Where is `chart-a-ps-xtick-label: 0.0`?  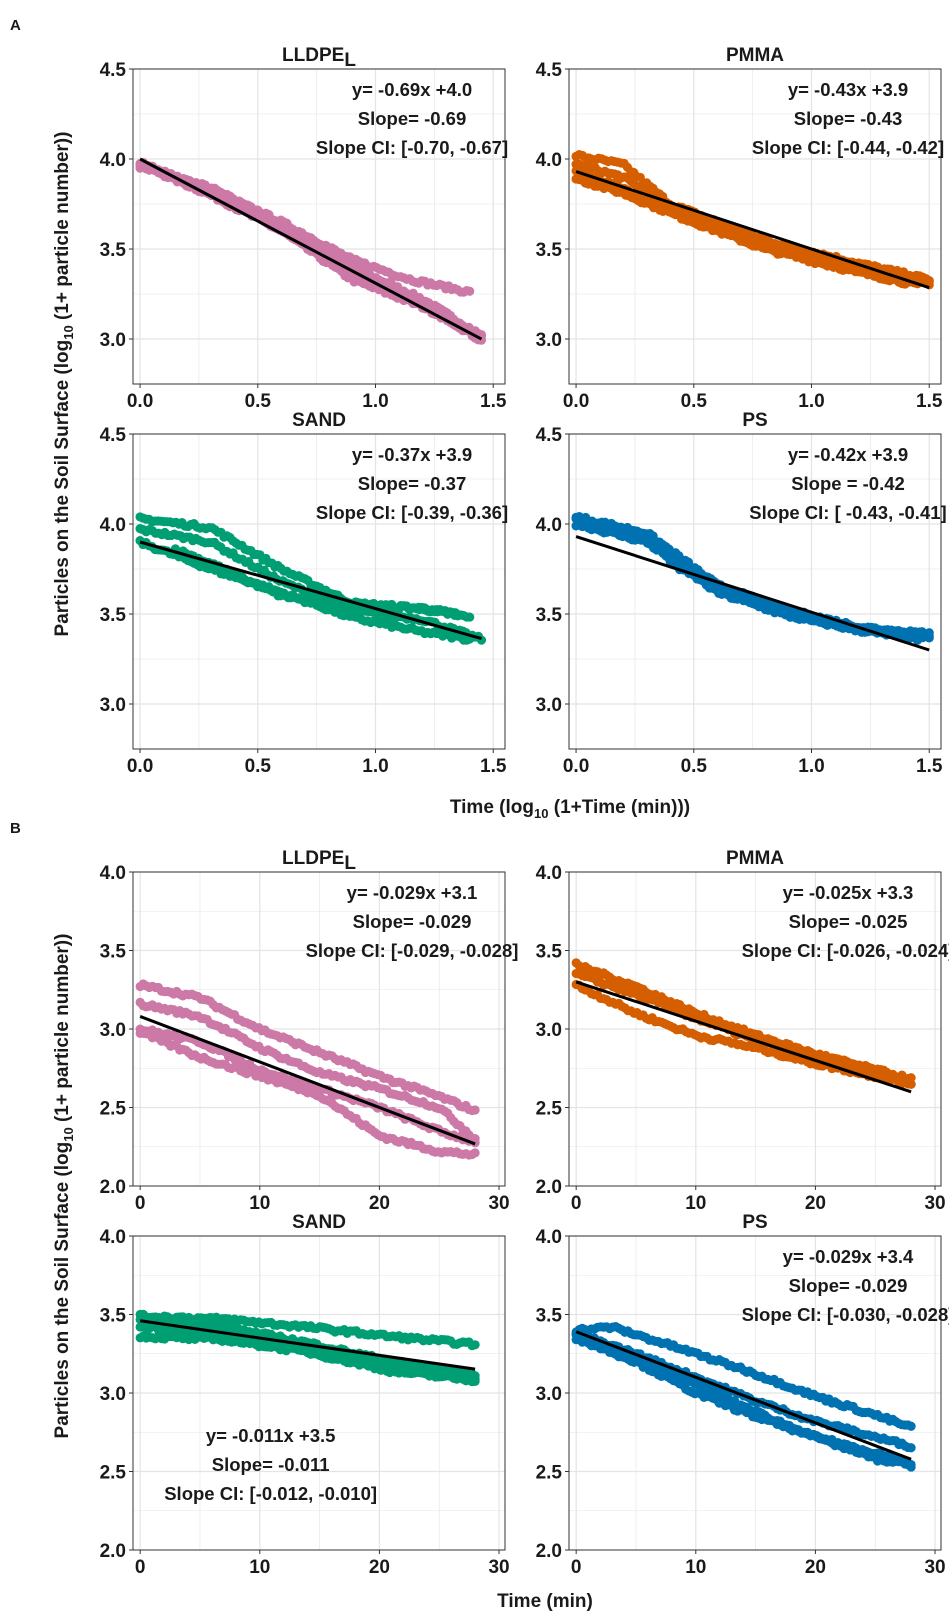 chart-a-ps-xtick-label: 0.0 is located at coordinates (576, 766).